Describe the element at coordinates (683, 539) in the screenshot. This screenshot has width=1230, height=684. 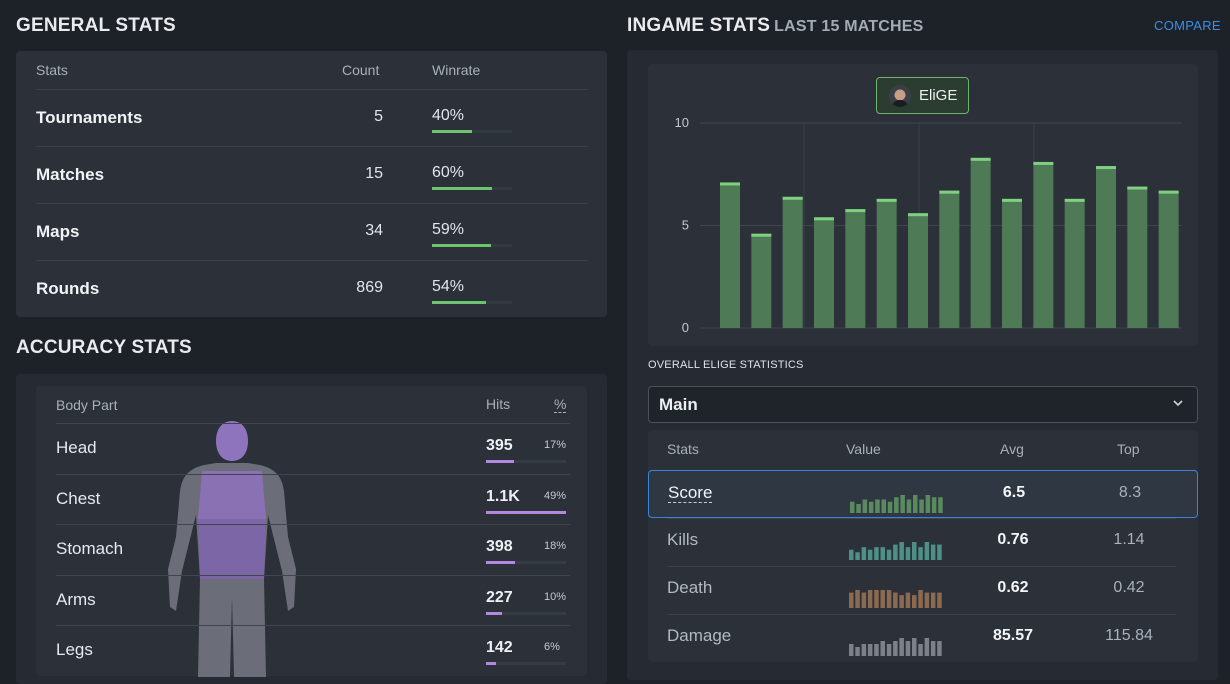
I see `stat-label-text: Kills` at that location.